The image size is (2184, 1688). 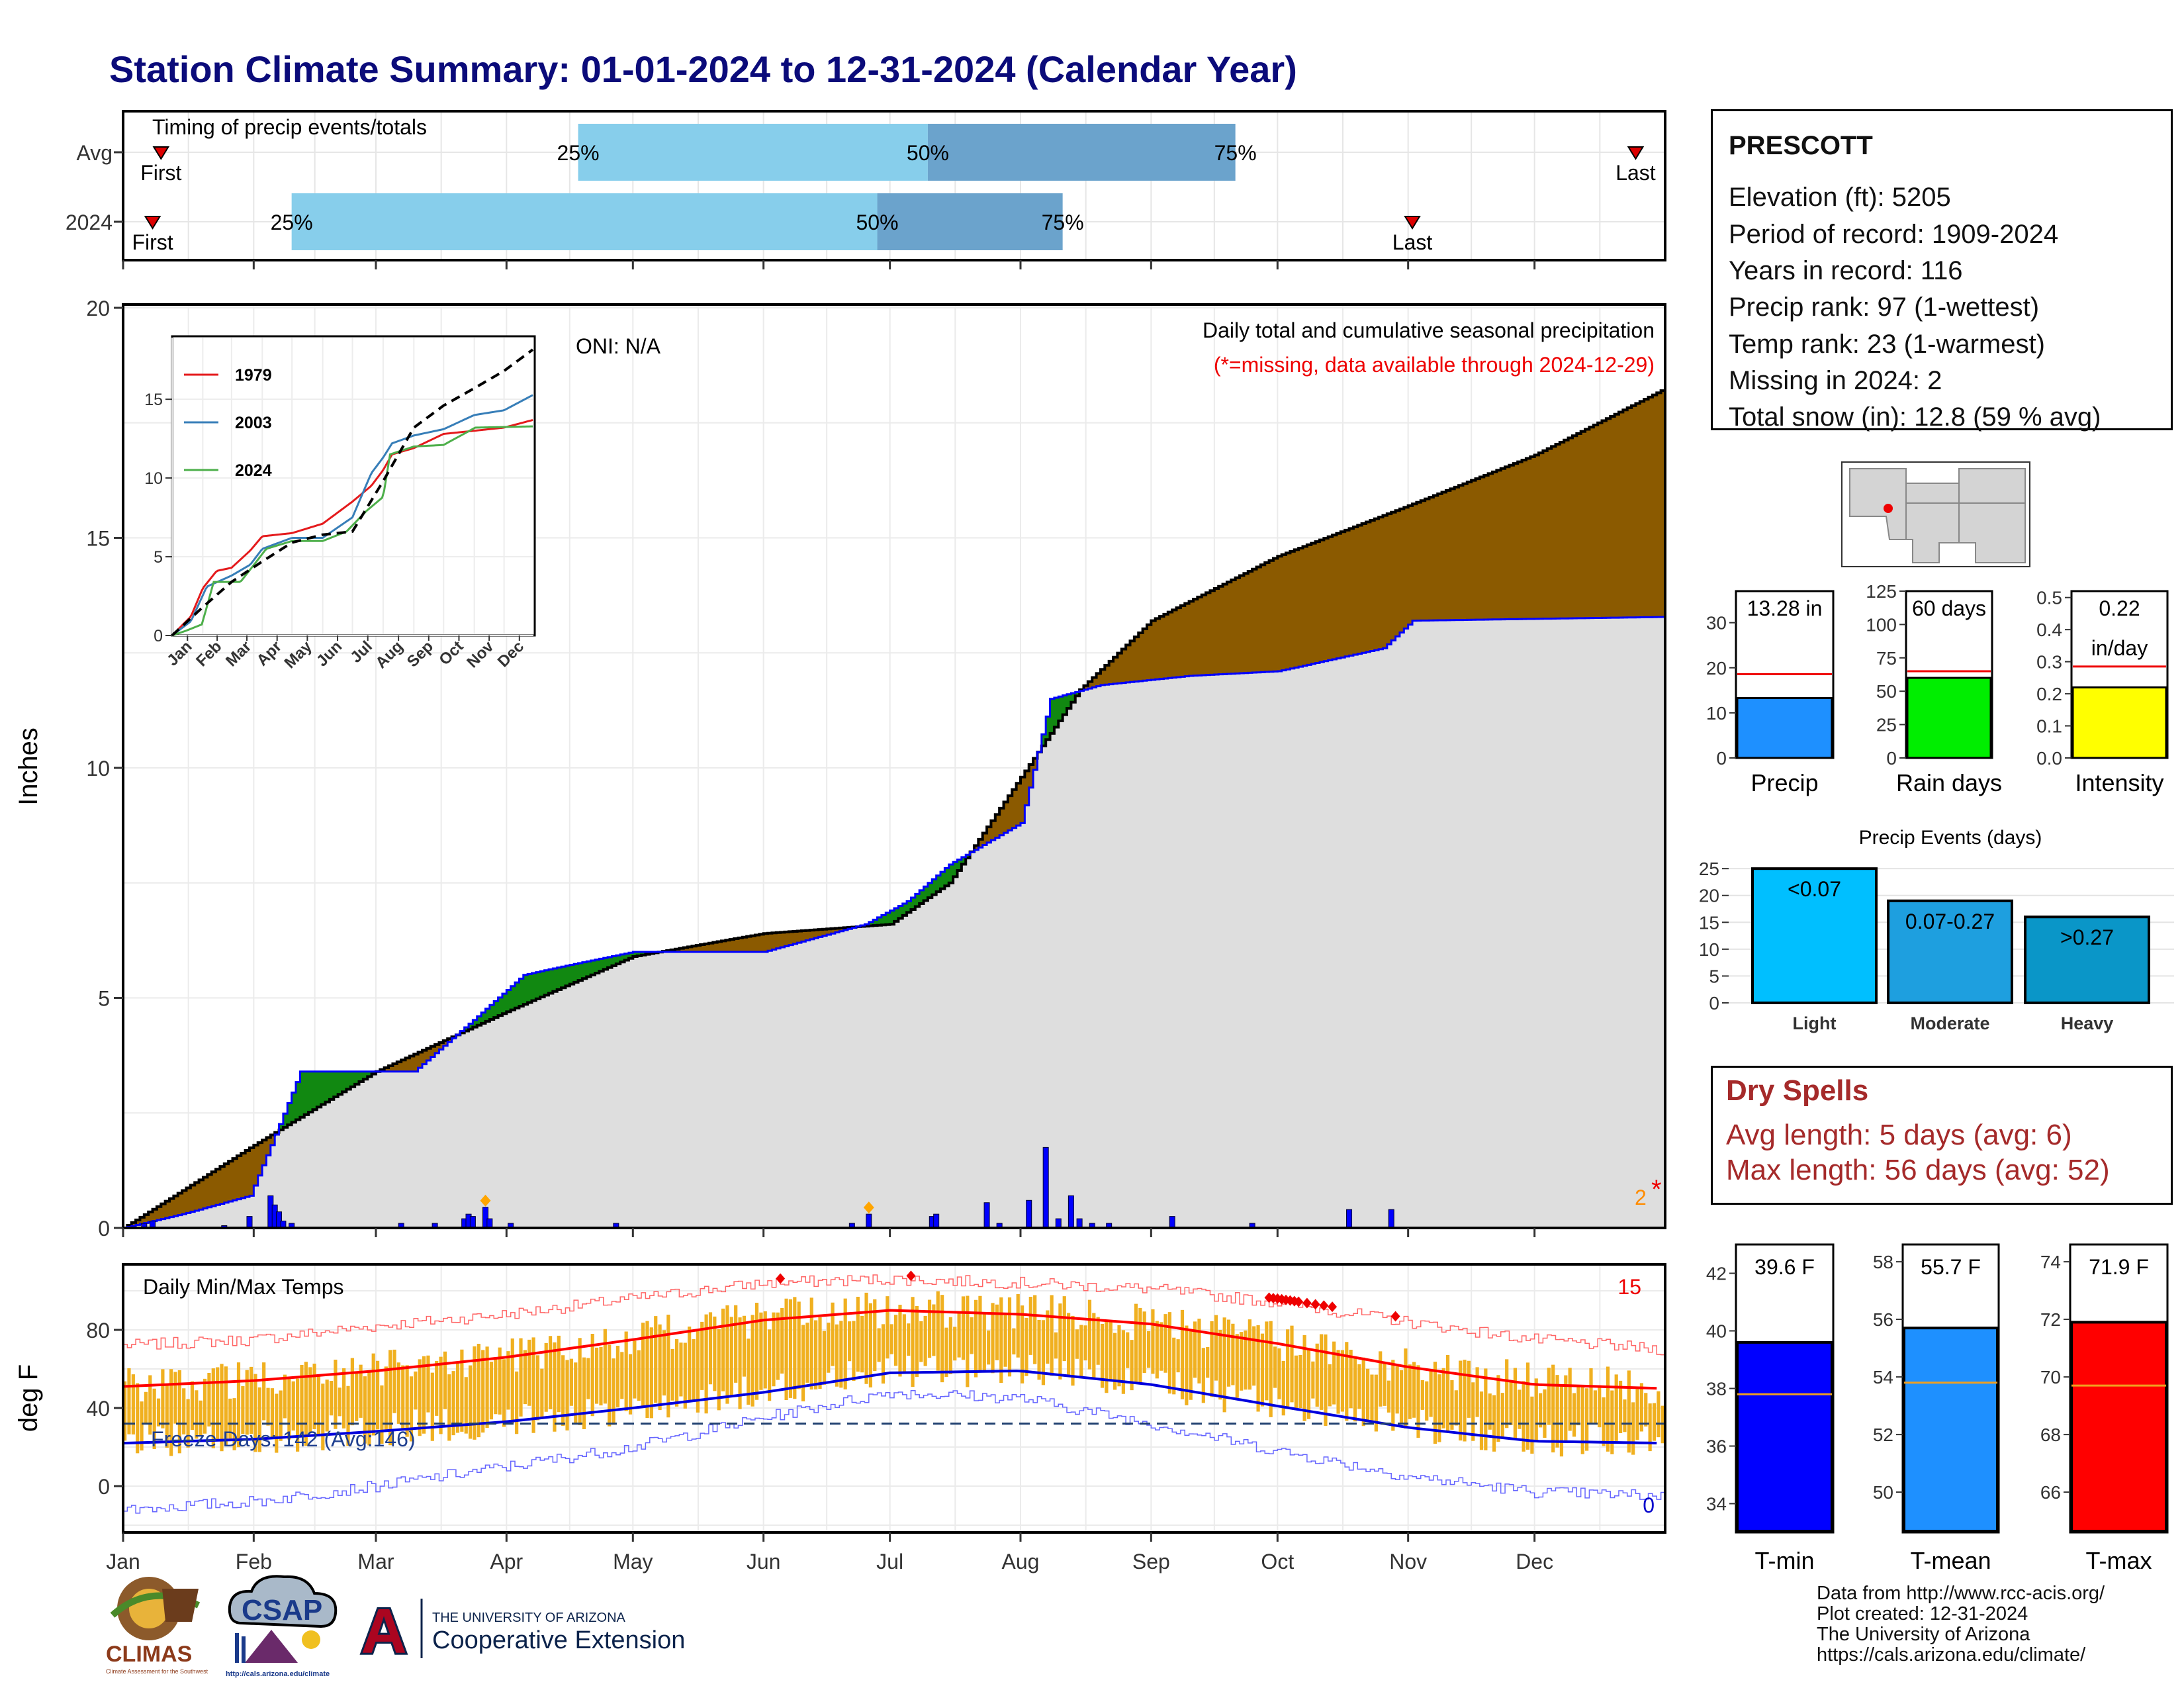 What do you see at coordinates (282, 1610) in the screenshot?
I see `csap-logo-text: CSAP` at bounding box center [282, 1610].